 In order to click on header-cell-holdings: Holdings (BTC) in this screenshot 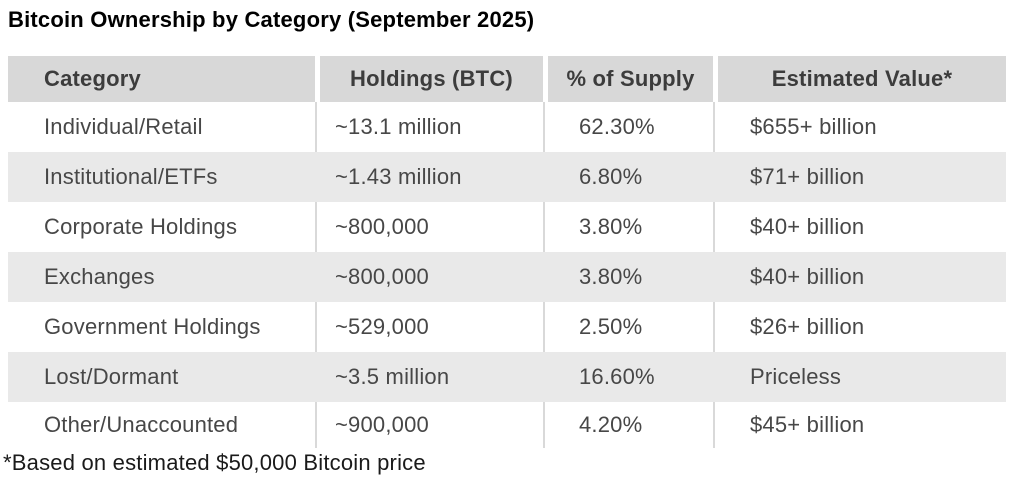, I will do `click(429, 79)`.